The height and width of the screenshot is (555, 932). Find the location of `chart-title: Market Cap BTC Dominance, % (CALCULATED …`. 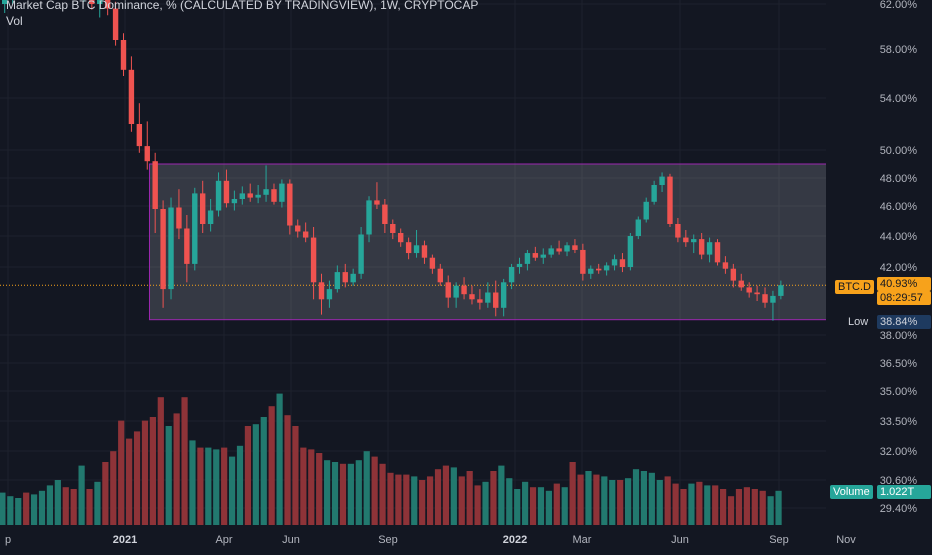

chart-title: Market Cap BTC Dominance, % (CALCULATED … is located at coordinates (242, 6).